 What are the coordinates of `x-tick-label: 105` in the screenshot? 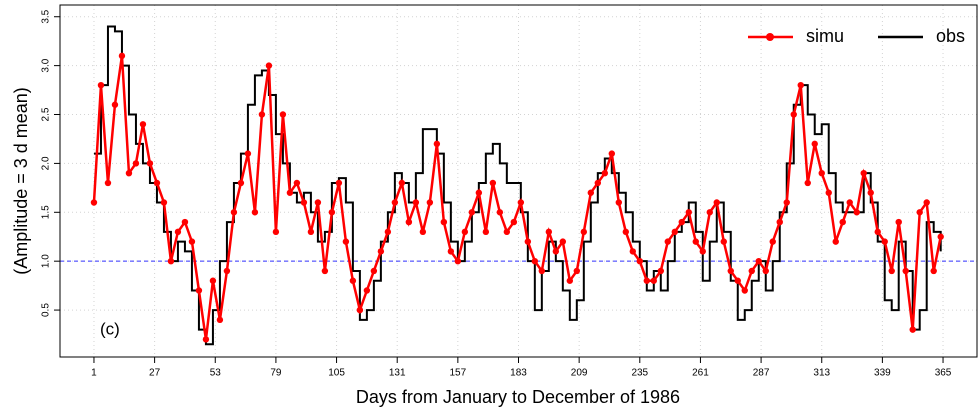 It's located at (336, 373).